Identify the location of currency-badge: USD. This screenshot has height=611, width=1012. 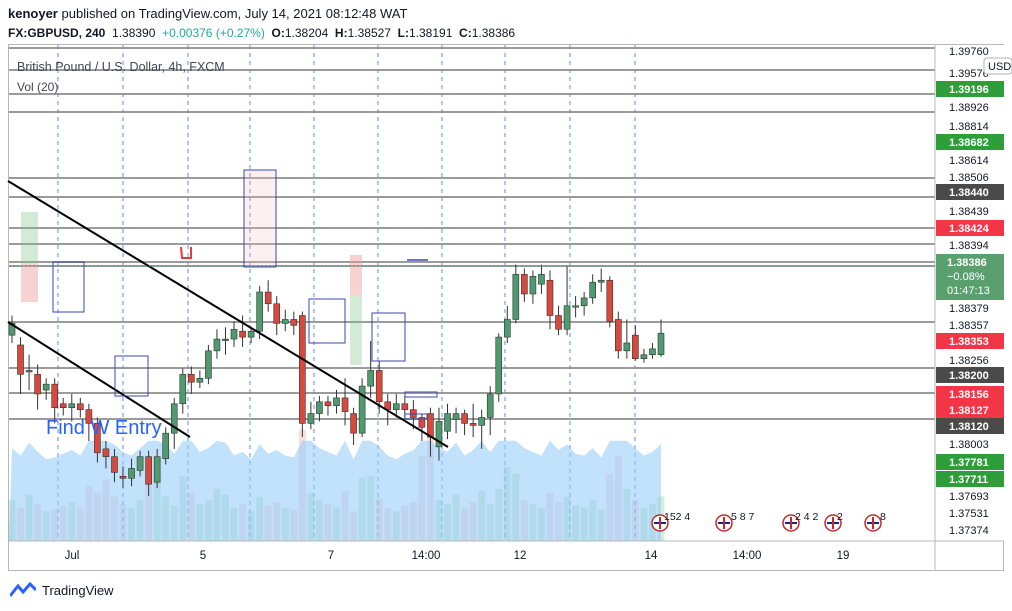
(997, 66).